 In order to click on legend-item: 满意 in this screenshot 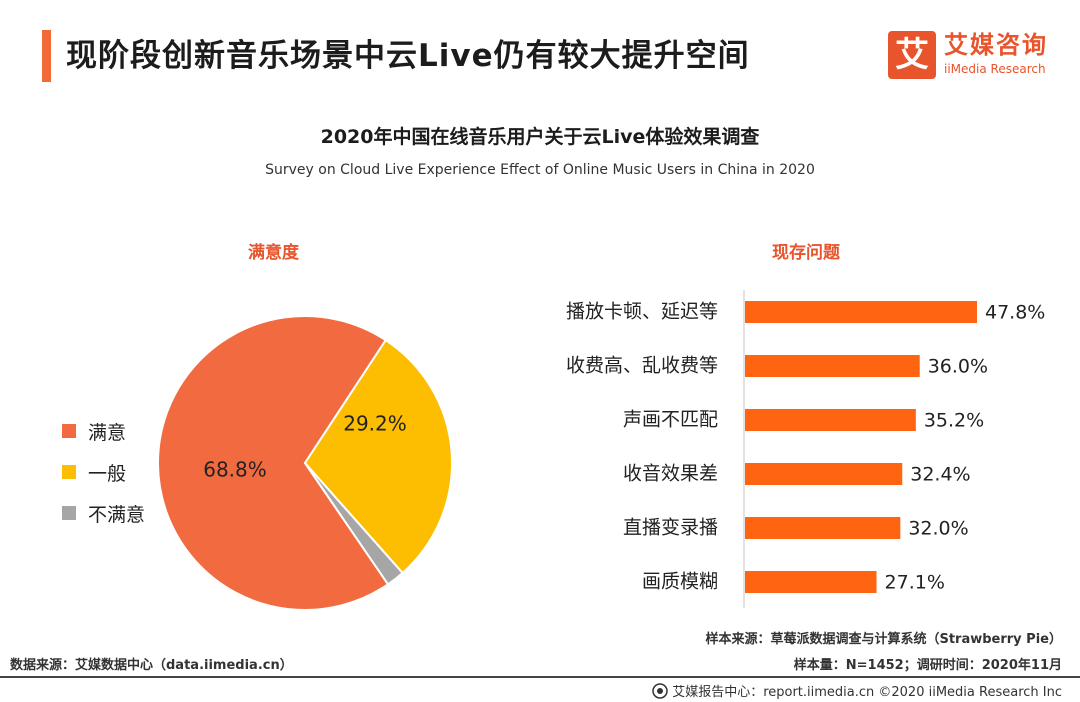, I will do `click(103, 432)`.